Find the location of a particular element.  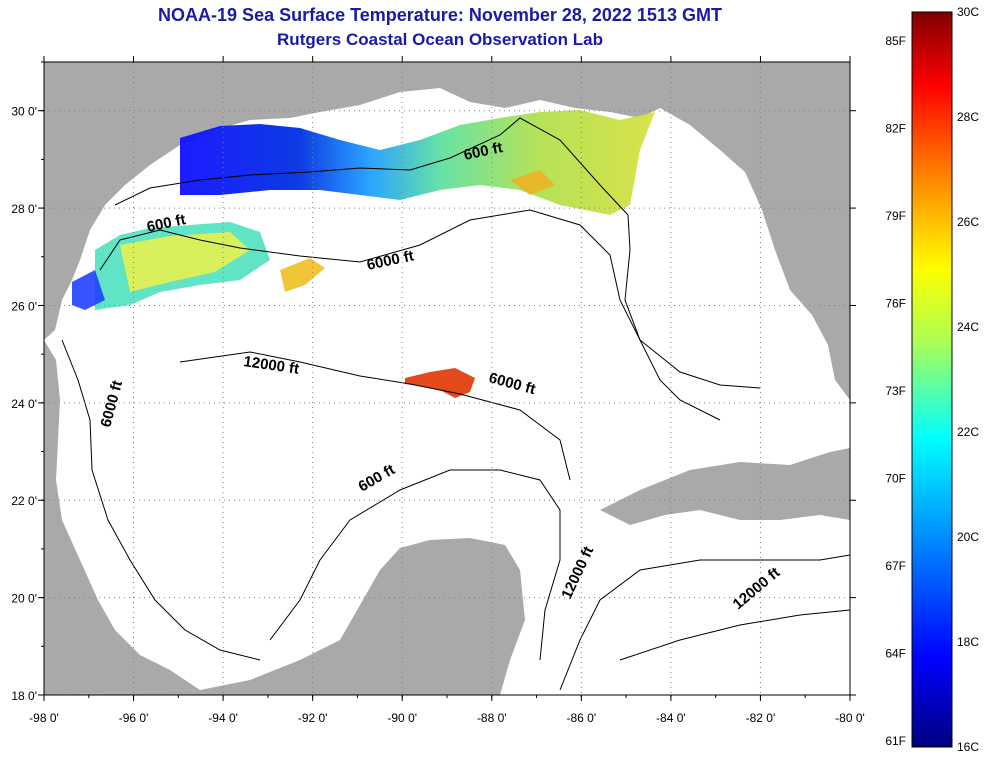

y-tick-label: 20 0' is located at coordinates (24, 599).